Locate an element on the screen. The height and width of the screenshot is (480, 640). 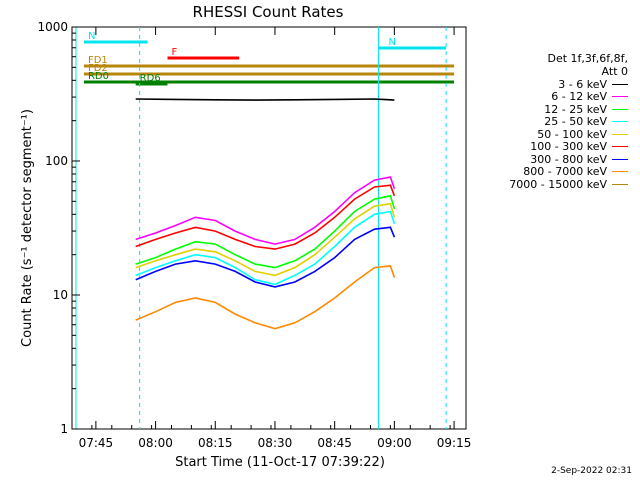
legend-label: 25 - 50 keV is located at coordinates (575, 122).